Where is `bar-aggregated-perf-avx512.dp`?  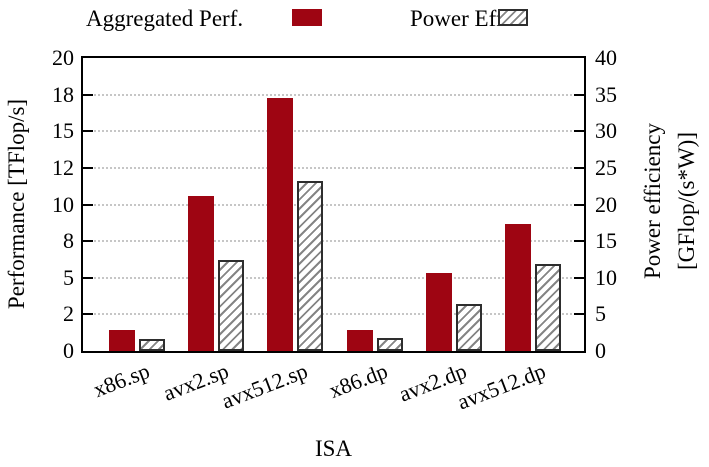
bar-aggregated-perf-avx512.dp is located at coordinates (518, 287).